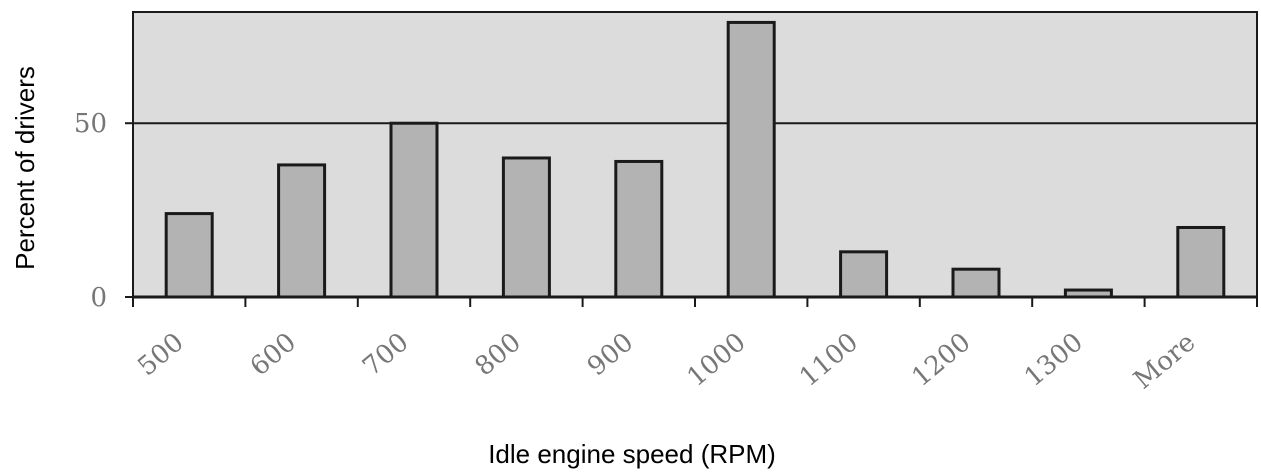  I want to click on bar-More, so click(1201, 262).